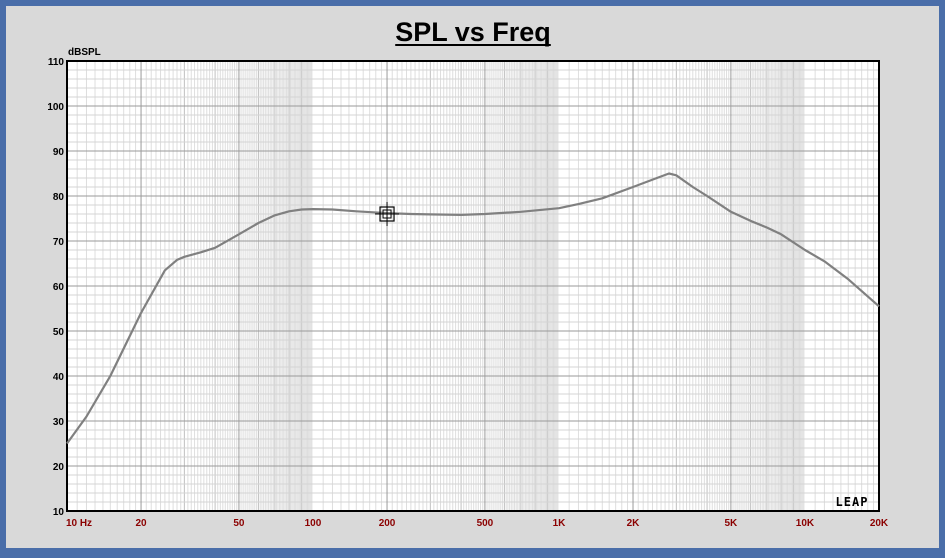  What do you see at coordinates (55, 107) in the screenshot?
I see `y-tick-label: 100` at bounding box center [55, 107].